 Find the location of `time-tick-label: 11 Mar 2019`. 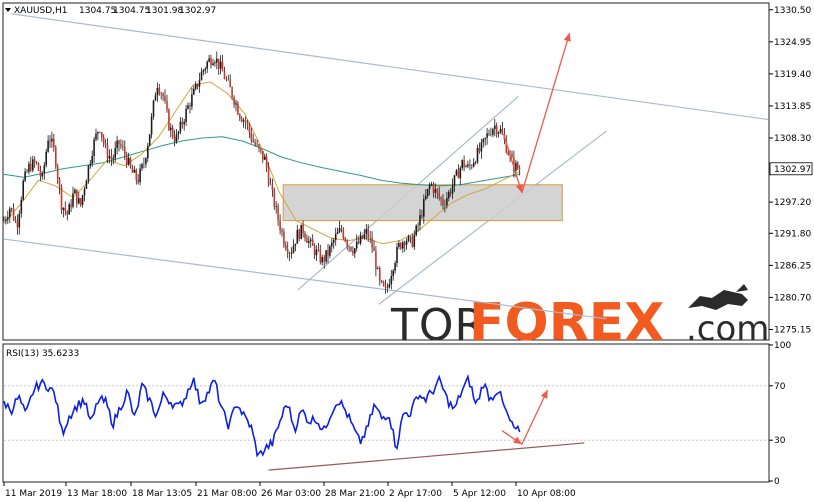

time-tick-label: 11 Mar 2019 is located at coordinates (33, 494).